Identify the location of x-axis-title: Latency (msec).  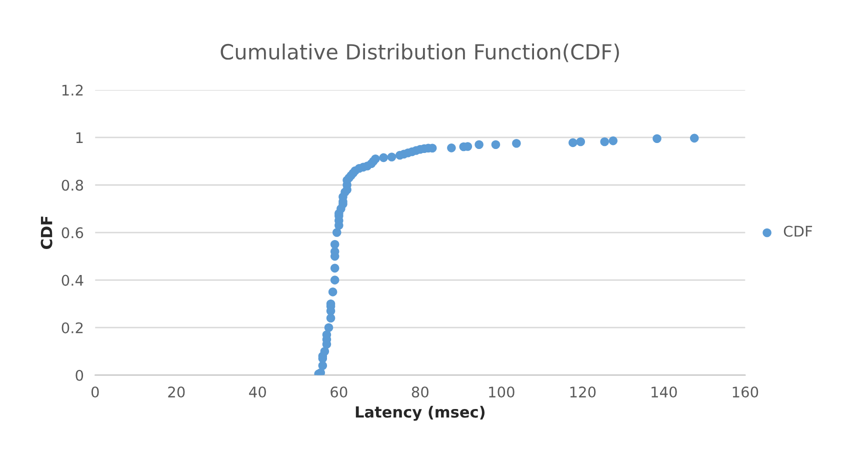
(420, 413).